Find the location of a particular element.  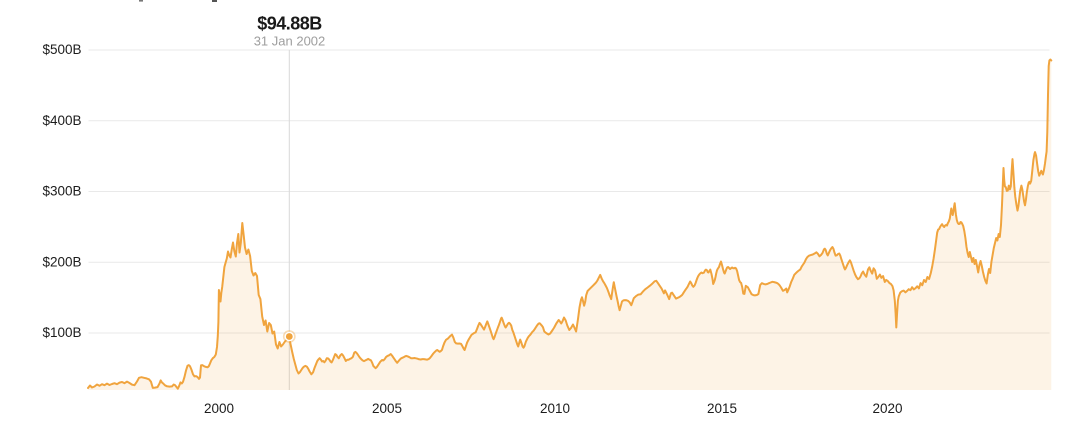

svg-text: 2010 is located at coordinates (555, 408).